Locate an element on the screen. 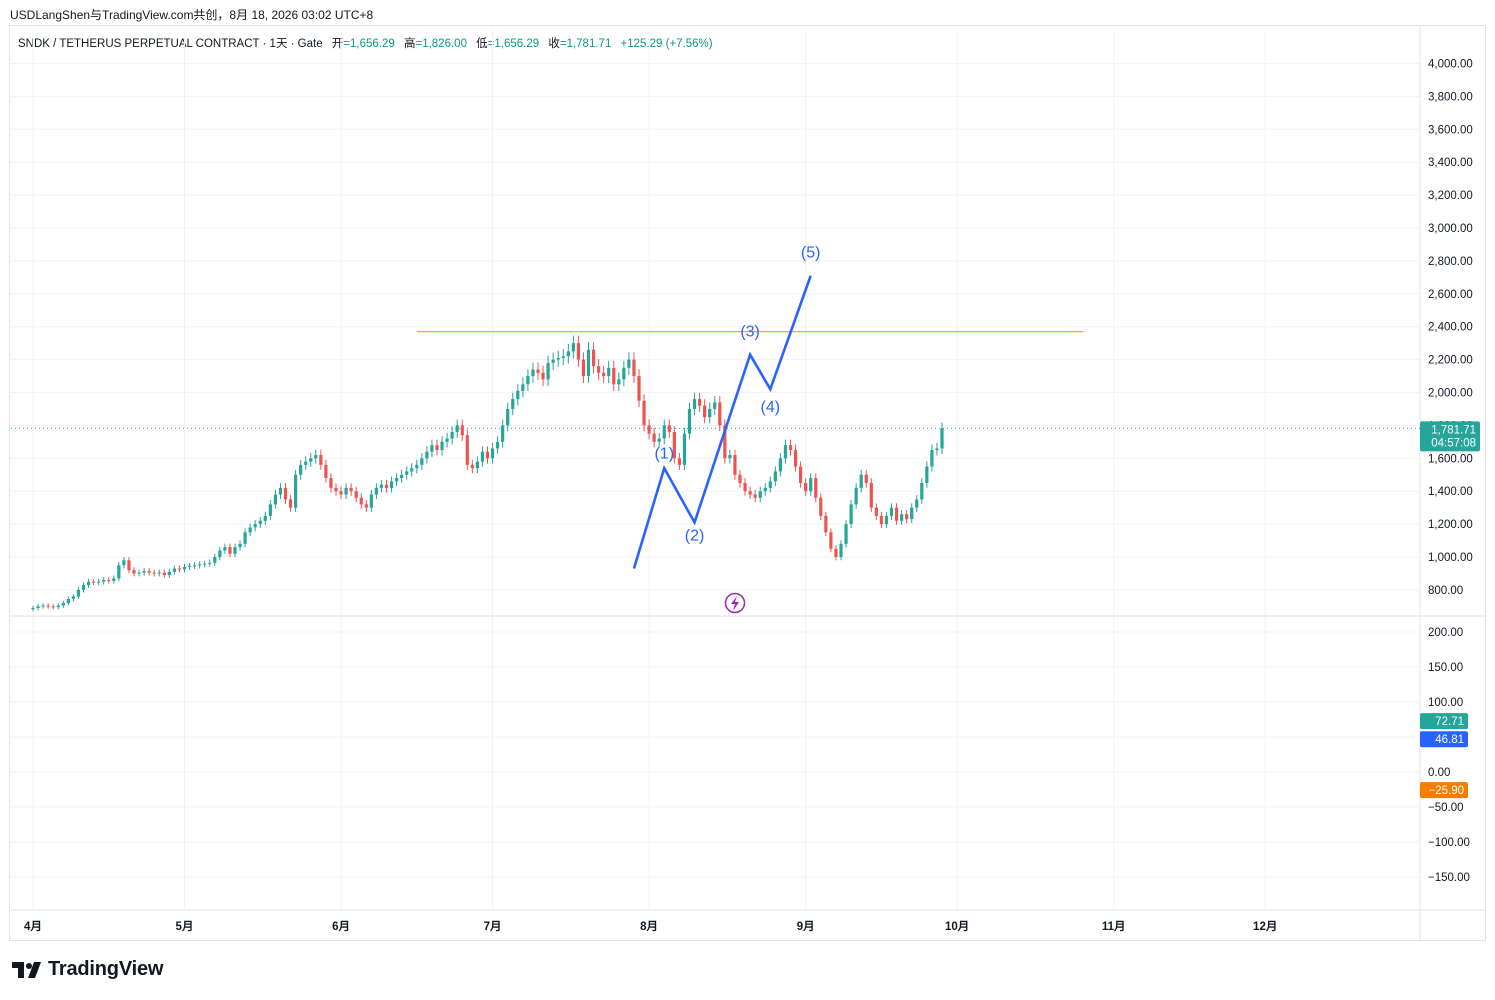  indicator-y-tick-label: −150.00 is located at coordinates (1449, 878).